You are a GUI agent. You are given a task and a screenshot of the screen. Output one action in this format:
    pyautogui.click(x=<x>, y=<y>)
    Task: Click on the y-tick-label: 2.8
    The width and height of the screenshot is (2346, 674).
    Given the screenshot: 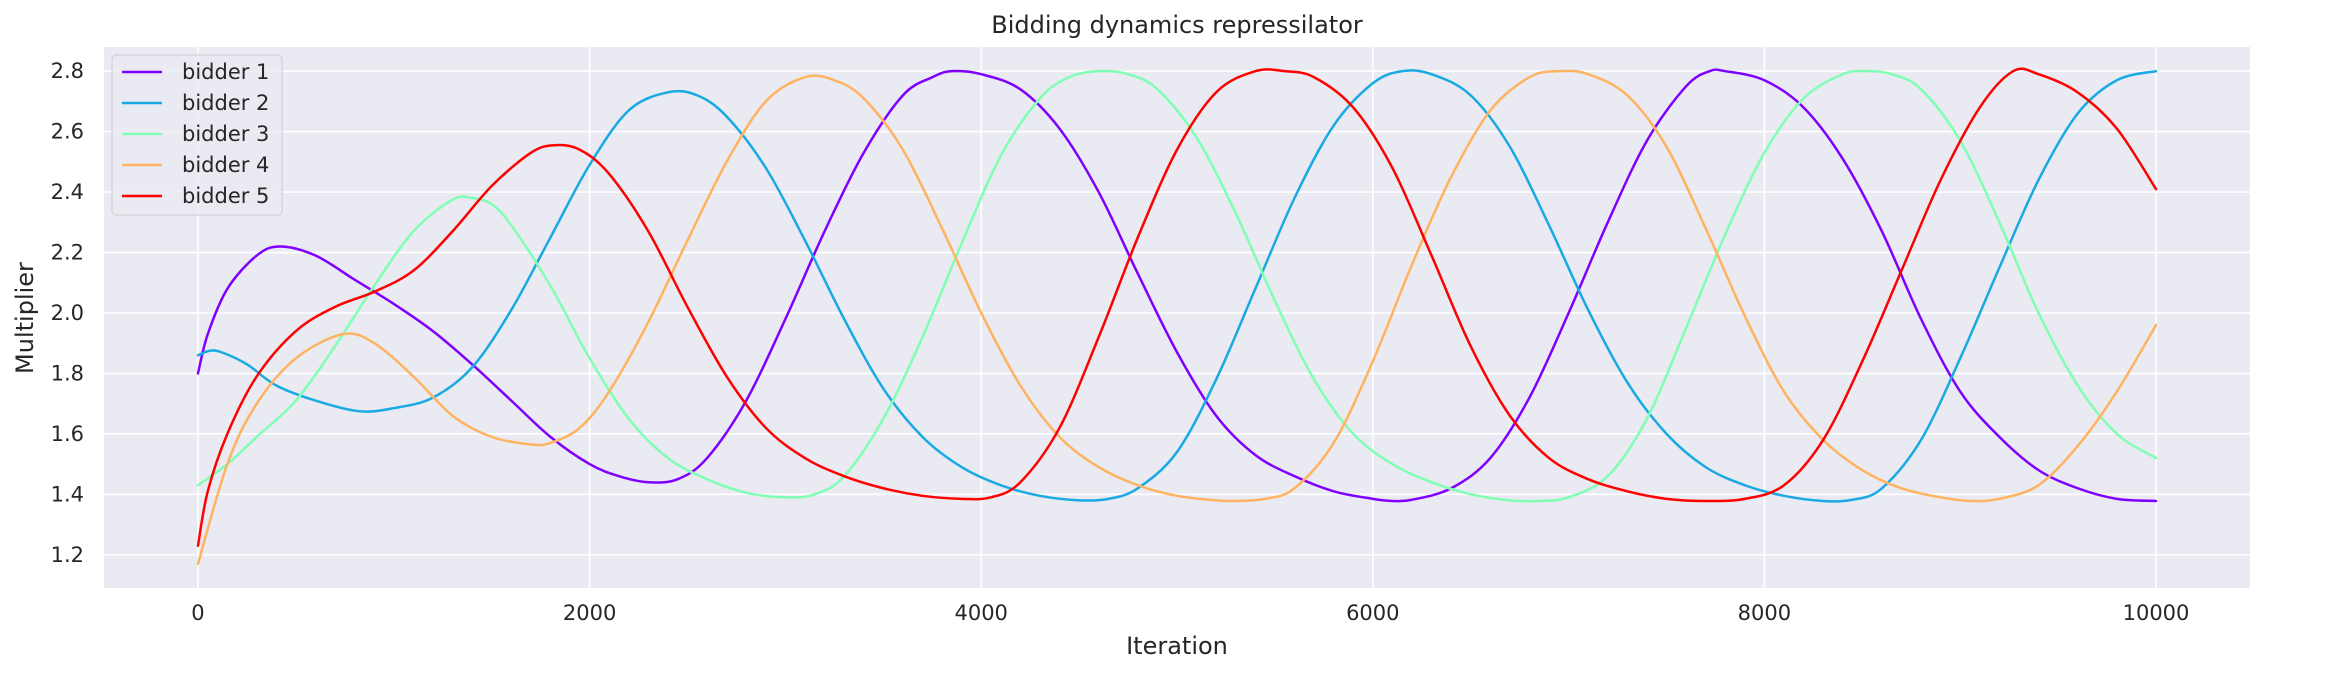 What is the action you would take?
    pyautogui.click(x=67, y=71)
    